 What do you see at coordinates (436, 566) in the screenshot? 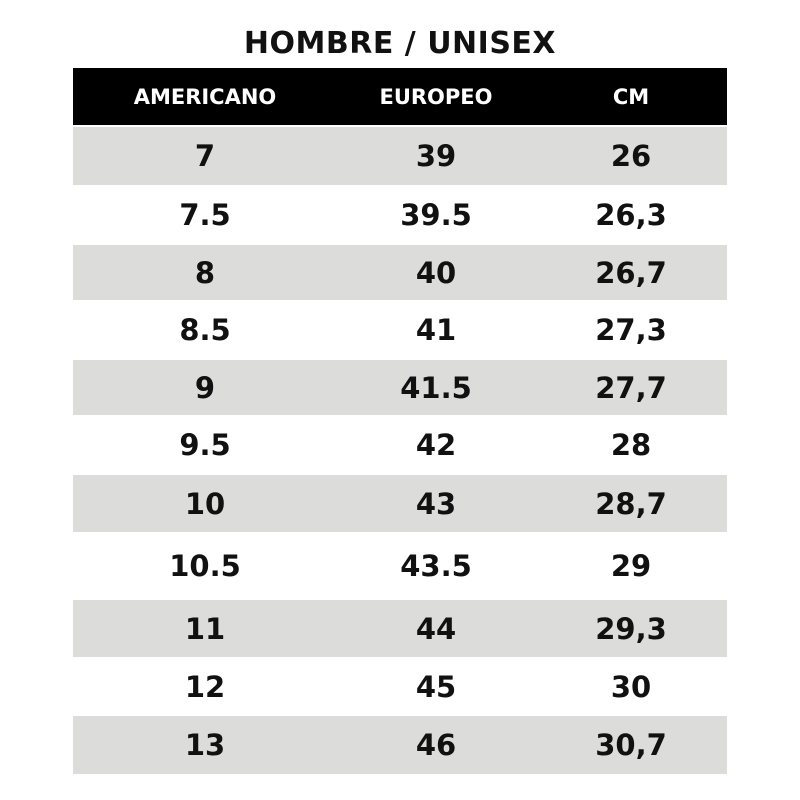
I see `cell-europeo: 43.5` at bounding box center [436, 566].